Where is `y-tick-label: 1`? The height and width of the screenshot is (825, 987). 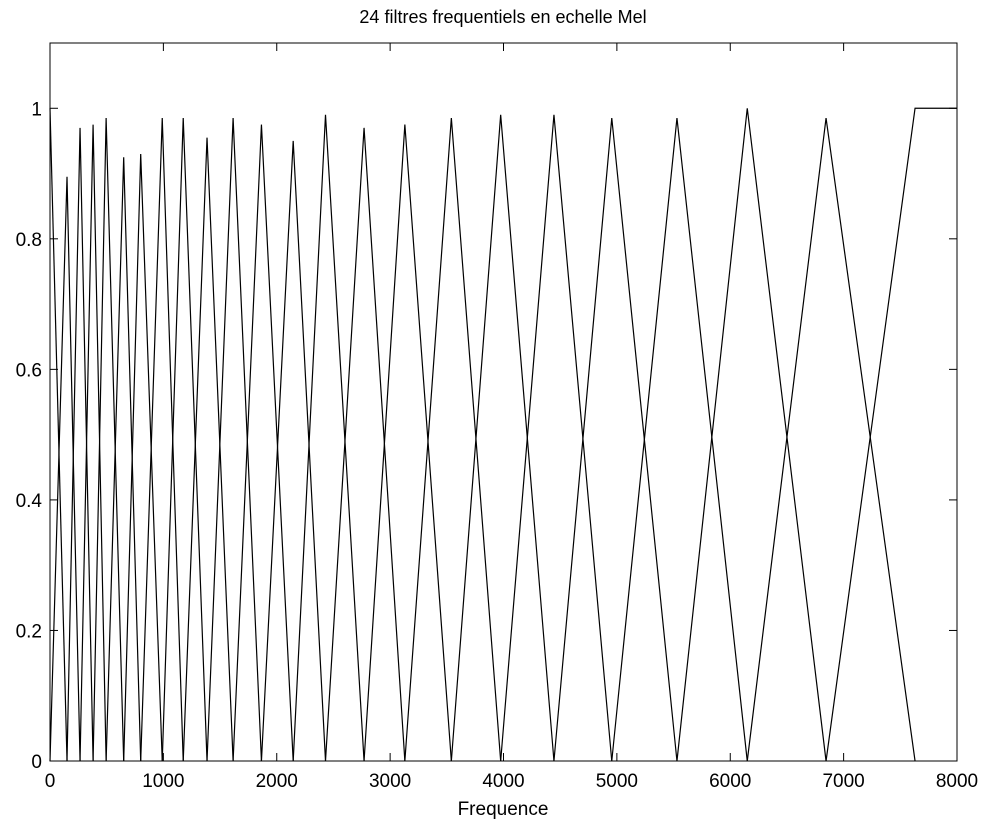
y-tick-label: 1 is located at coordinates (36, 109).